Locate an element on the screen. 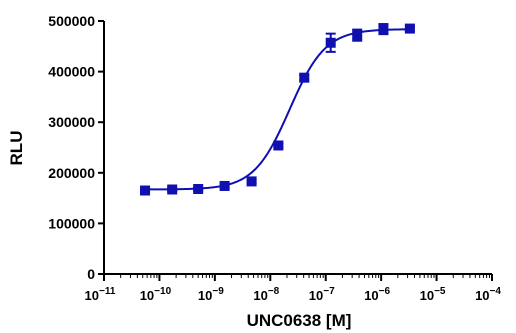  x-axis-title: UNC0638 [M] is located at coordinates (299, 320).